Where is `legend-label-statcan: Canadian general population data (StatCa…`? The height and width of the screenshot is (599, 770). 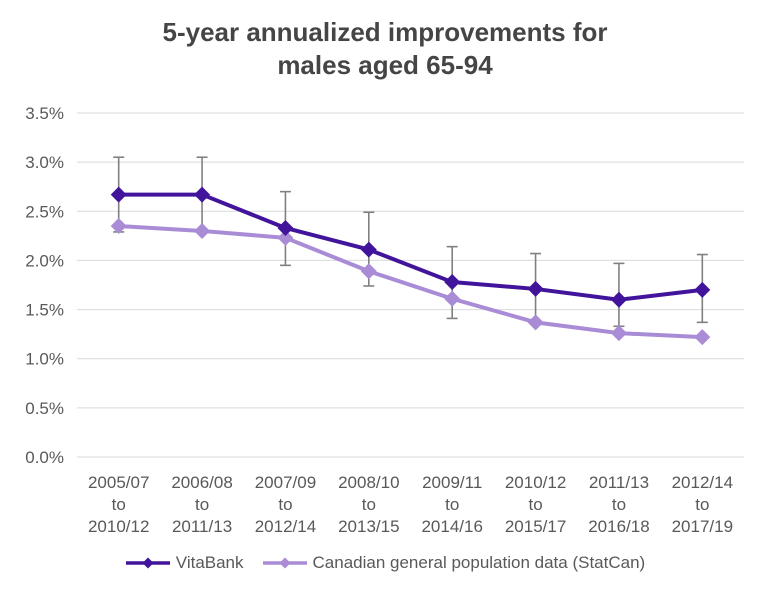
legend-label-statcan: Canadian general population data (StatCa… is located at coordinates (479, 562).